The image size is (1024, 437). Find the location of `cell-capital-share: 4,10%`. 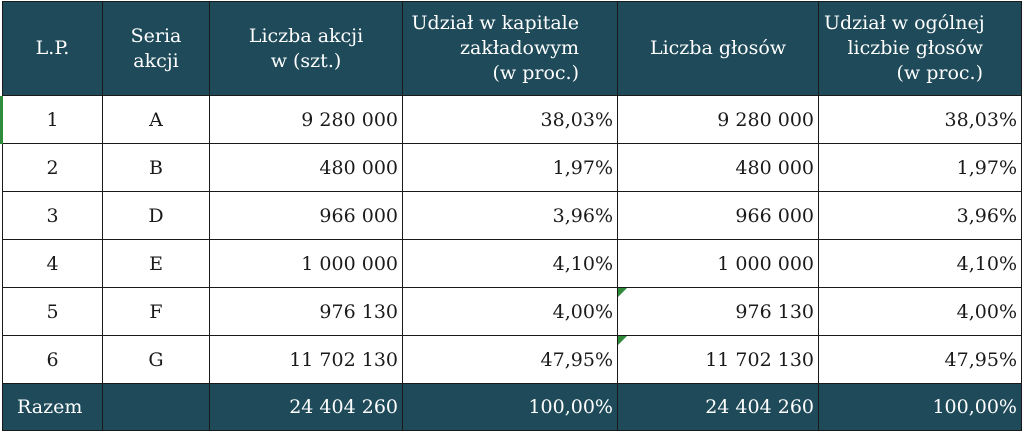

cell-capital-share: 4,10% is located at coordinates (510, 263).